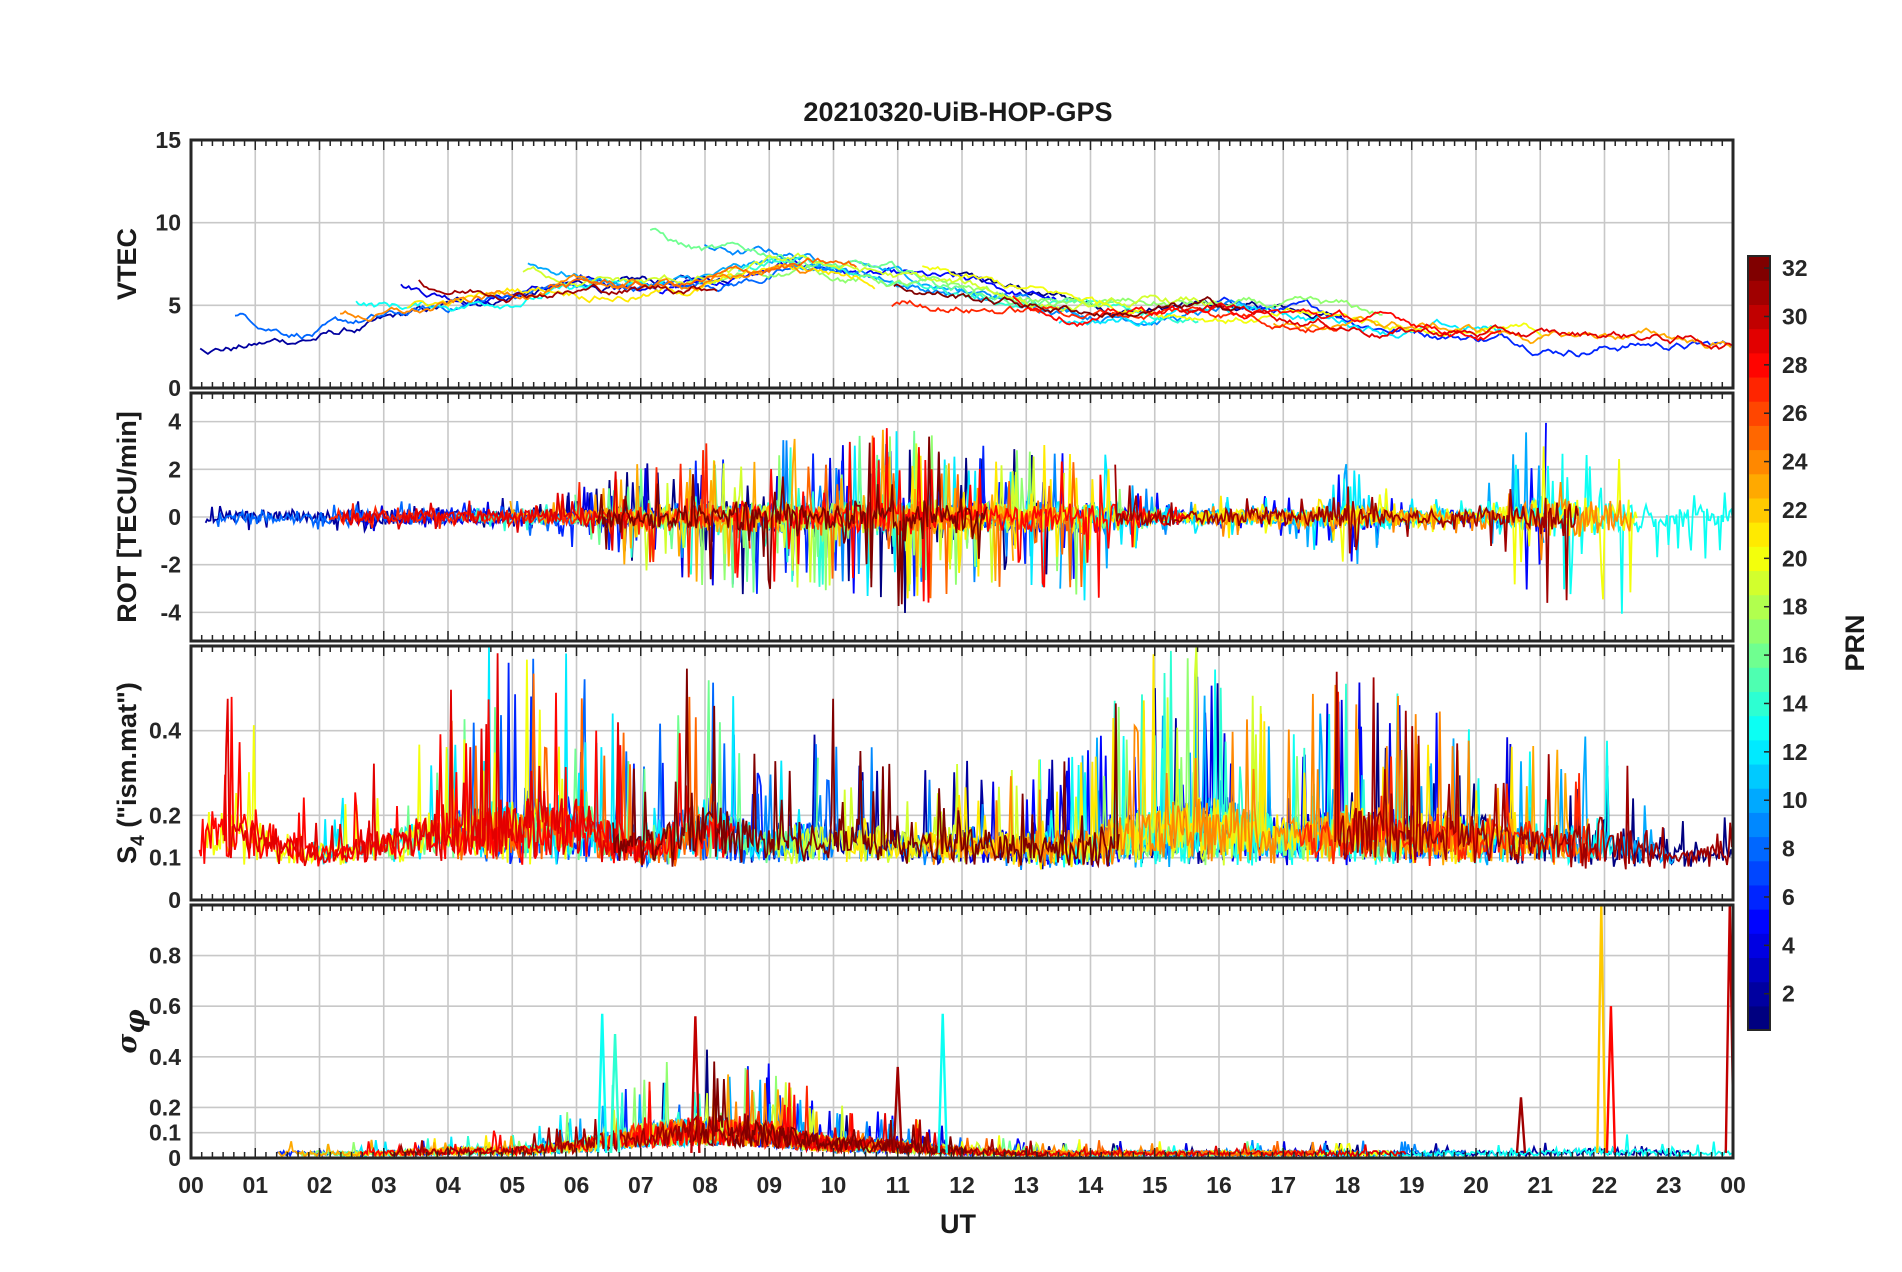 The width and height of the screenshot is (1902, 1272). What do you see at coordinates (577, 1185) in the screenshot?
I see `x-tick-label: 06` at bounding box center [577, 1185].